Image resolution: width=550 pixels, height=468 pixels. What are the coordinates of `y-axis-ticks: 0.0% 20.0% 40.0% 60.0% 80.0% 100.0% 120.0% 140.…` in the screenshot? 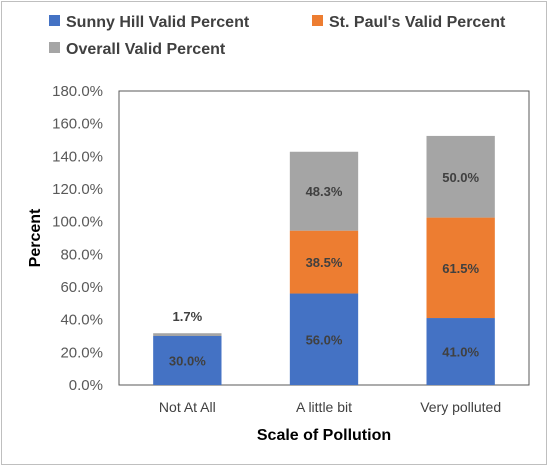 It's located at (77, 238).